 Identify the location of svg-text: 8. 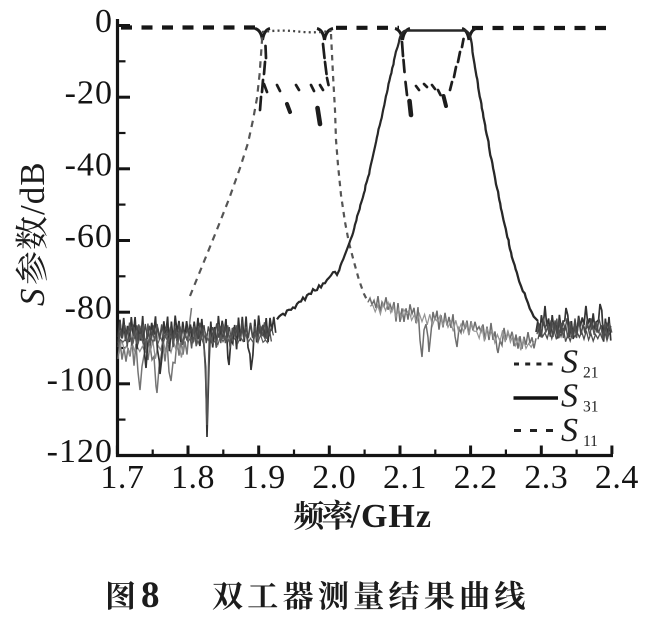
(150, 595).